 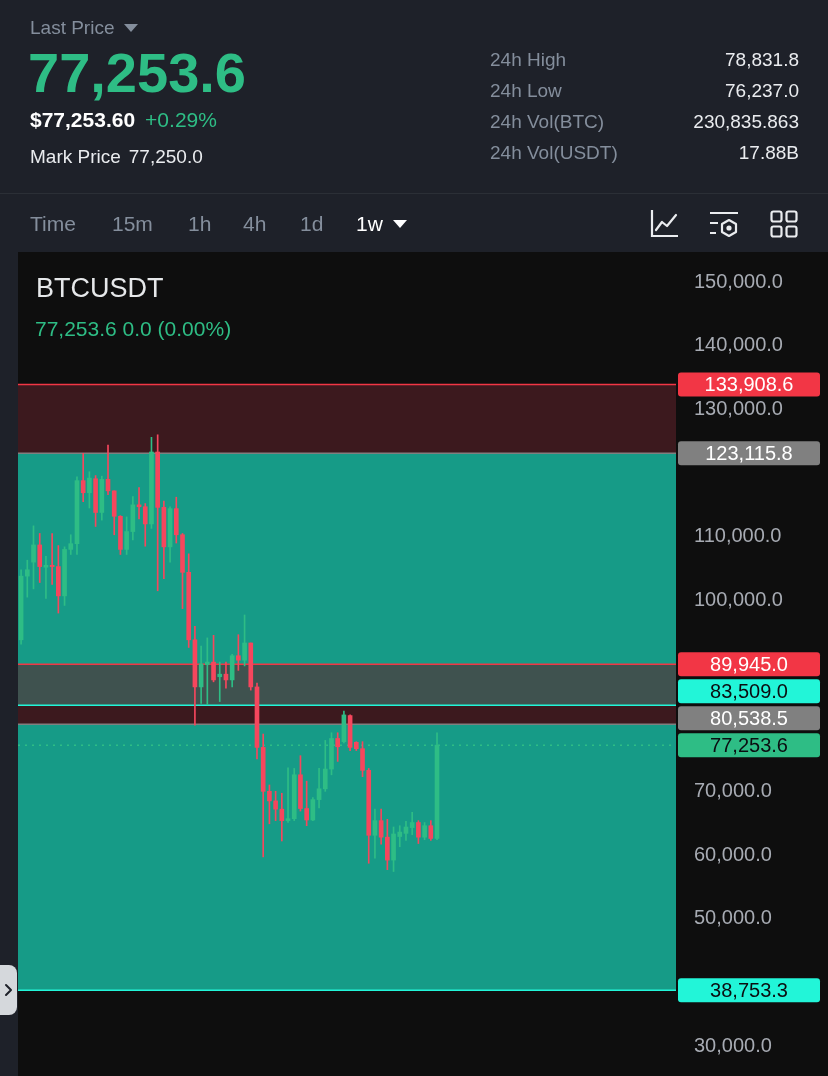 I want to click on text: 77,253.6 0.0 (0.00%), so click(x=133, y=328).